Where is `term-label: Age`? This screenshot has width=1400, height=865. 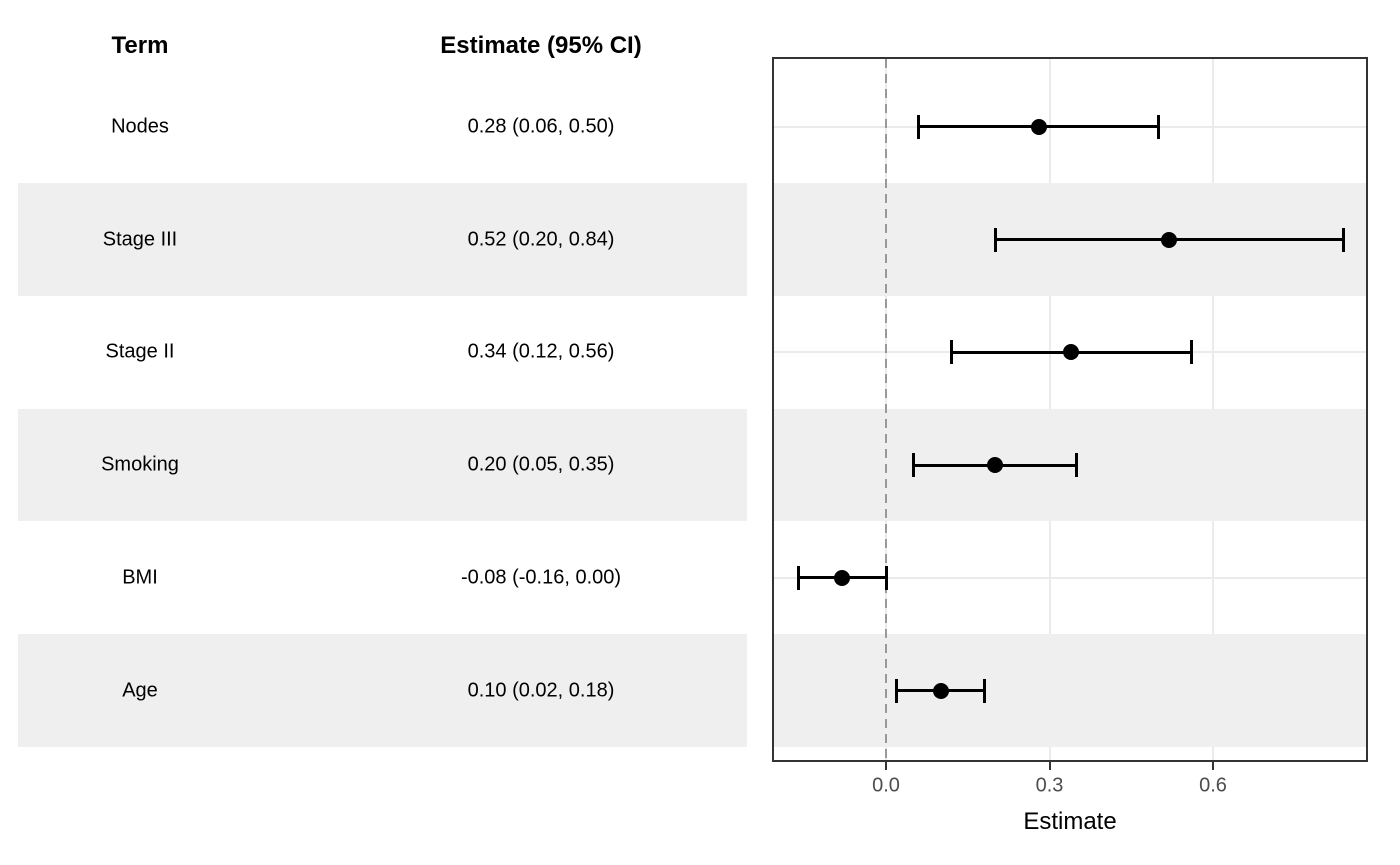
term-label: Age is located at coordinates (140, 690).